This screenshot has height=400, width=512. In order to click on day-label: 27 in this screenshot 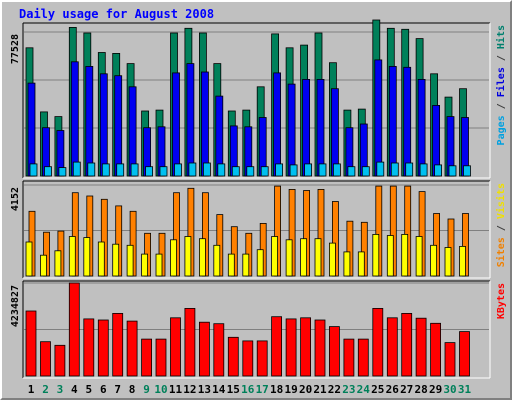, I will do `click(406, 389)`.